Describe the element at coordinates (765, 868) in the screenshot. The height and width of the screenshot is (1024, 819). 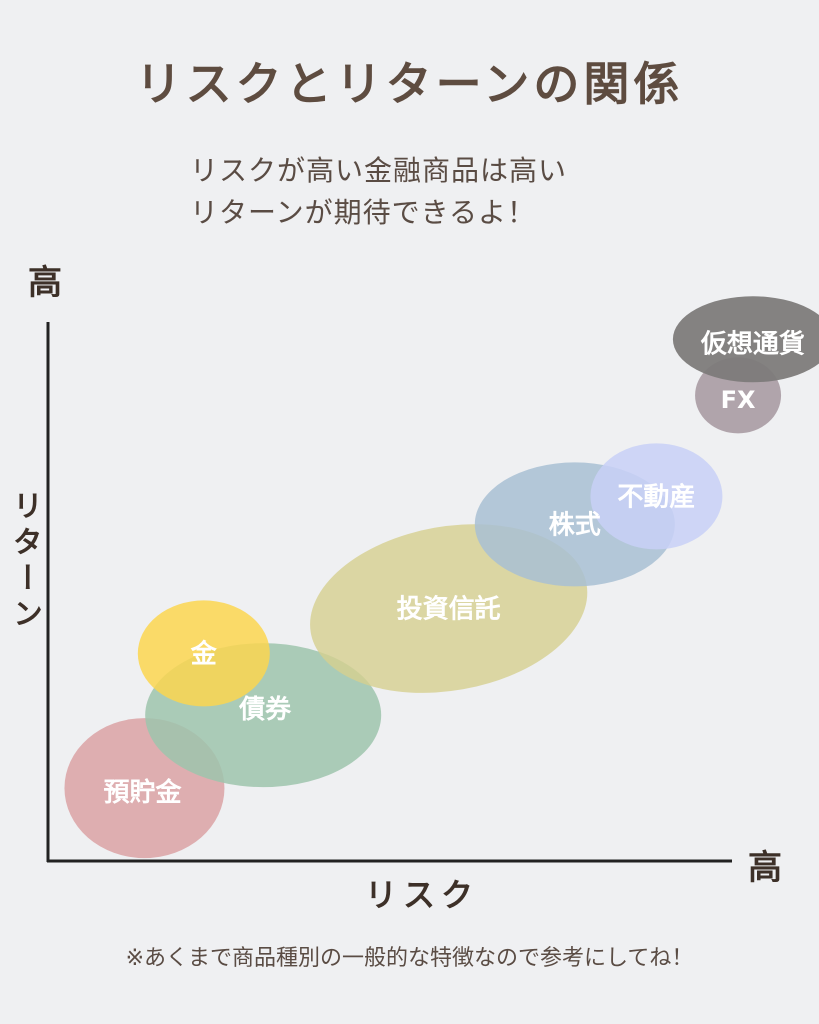
I see `x-axis-high-label: 高` at that location.